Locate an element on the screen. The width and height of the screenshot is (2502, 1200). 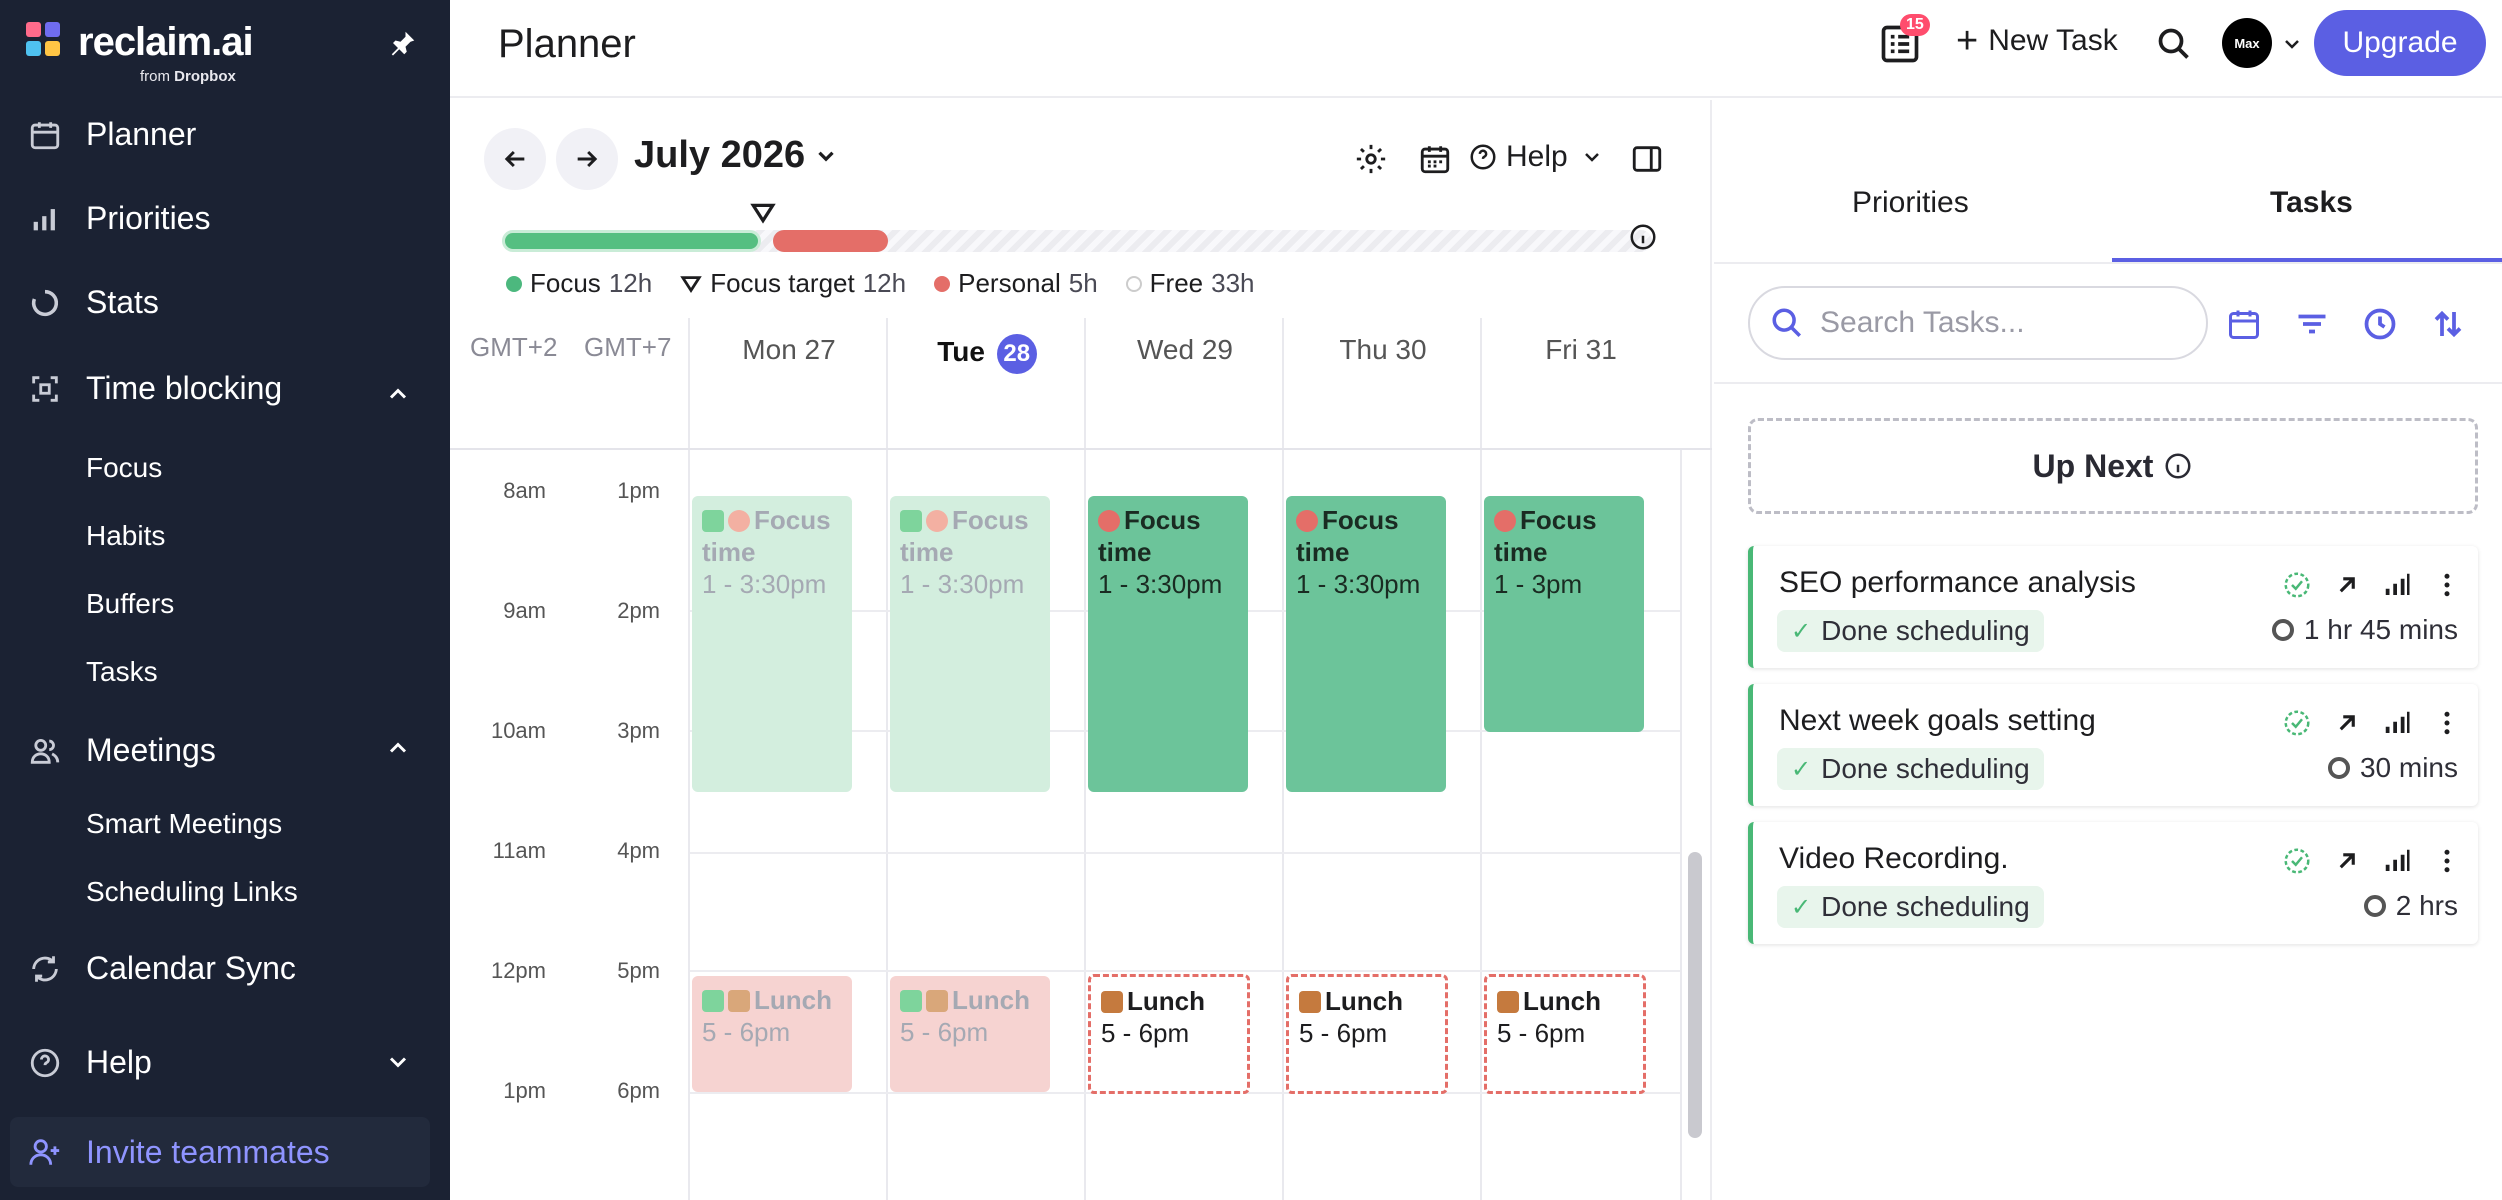
settings-gear-icon is located at coordinates (1371, 159).